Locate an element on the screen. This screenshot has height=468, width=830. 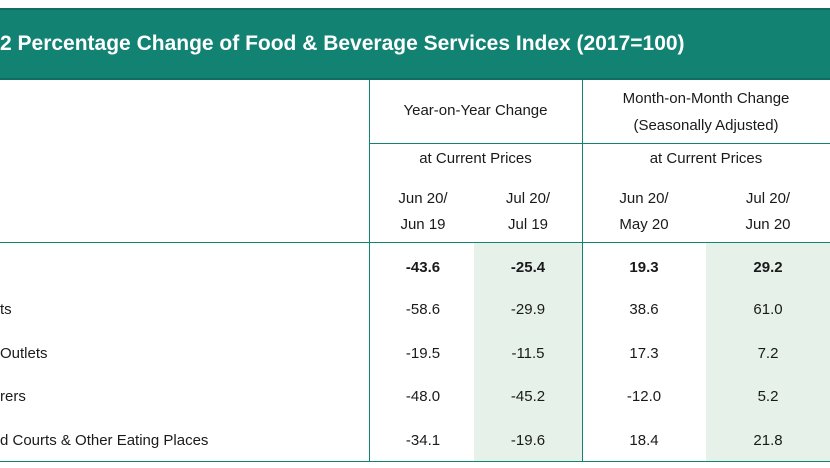
cell-value: 38.6 is located at coordinates (644, 309).